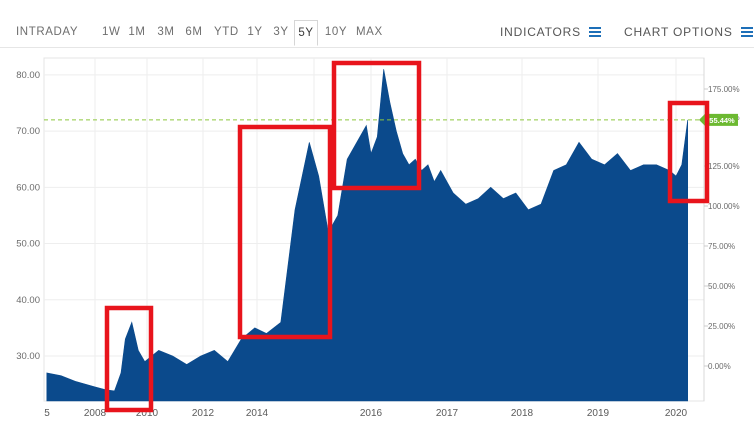 The image size is (754, 440). What do you see at coordinates (137, 32) in the screenshot?
I see `range-button-1m: 1M` at bounding box center [137, 32].